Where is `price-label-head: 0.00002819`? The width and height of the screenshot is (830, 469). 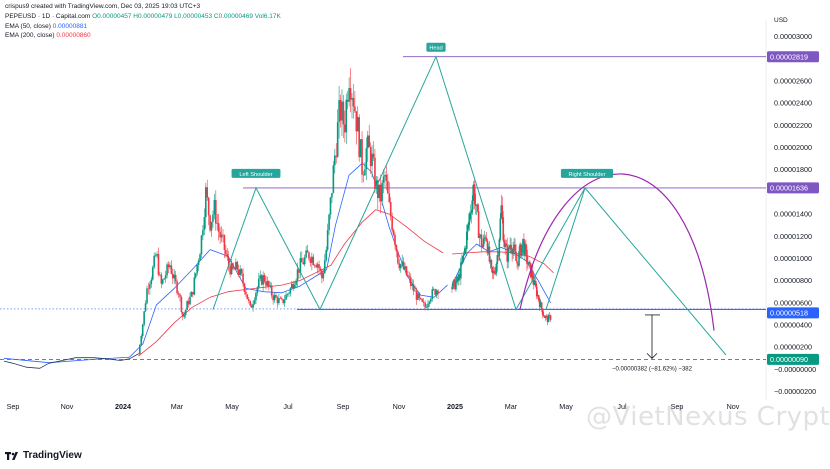
price-label-head: 0.00002819 is located at coordinates (789, 56).